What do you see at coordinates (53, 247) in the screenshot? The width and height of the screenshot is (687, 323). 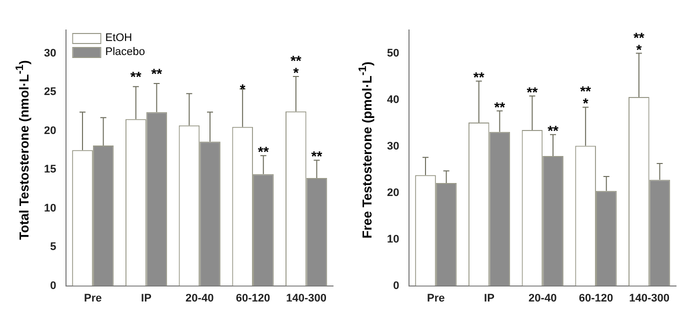 I see `y-tick-label: 5` at bounding box center [53, 247].